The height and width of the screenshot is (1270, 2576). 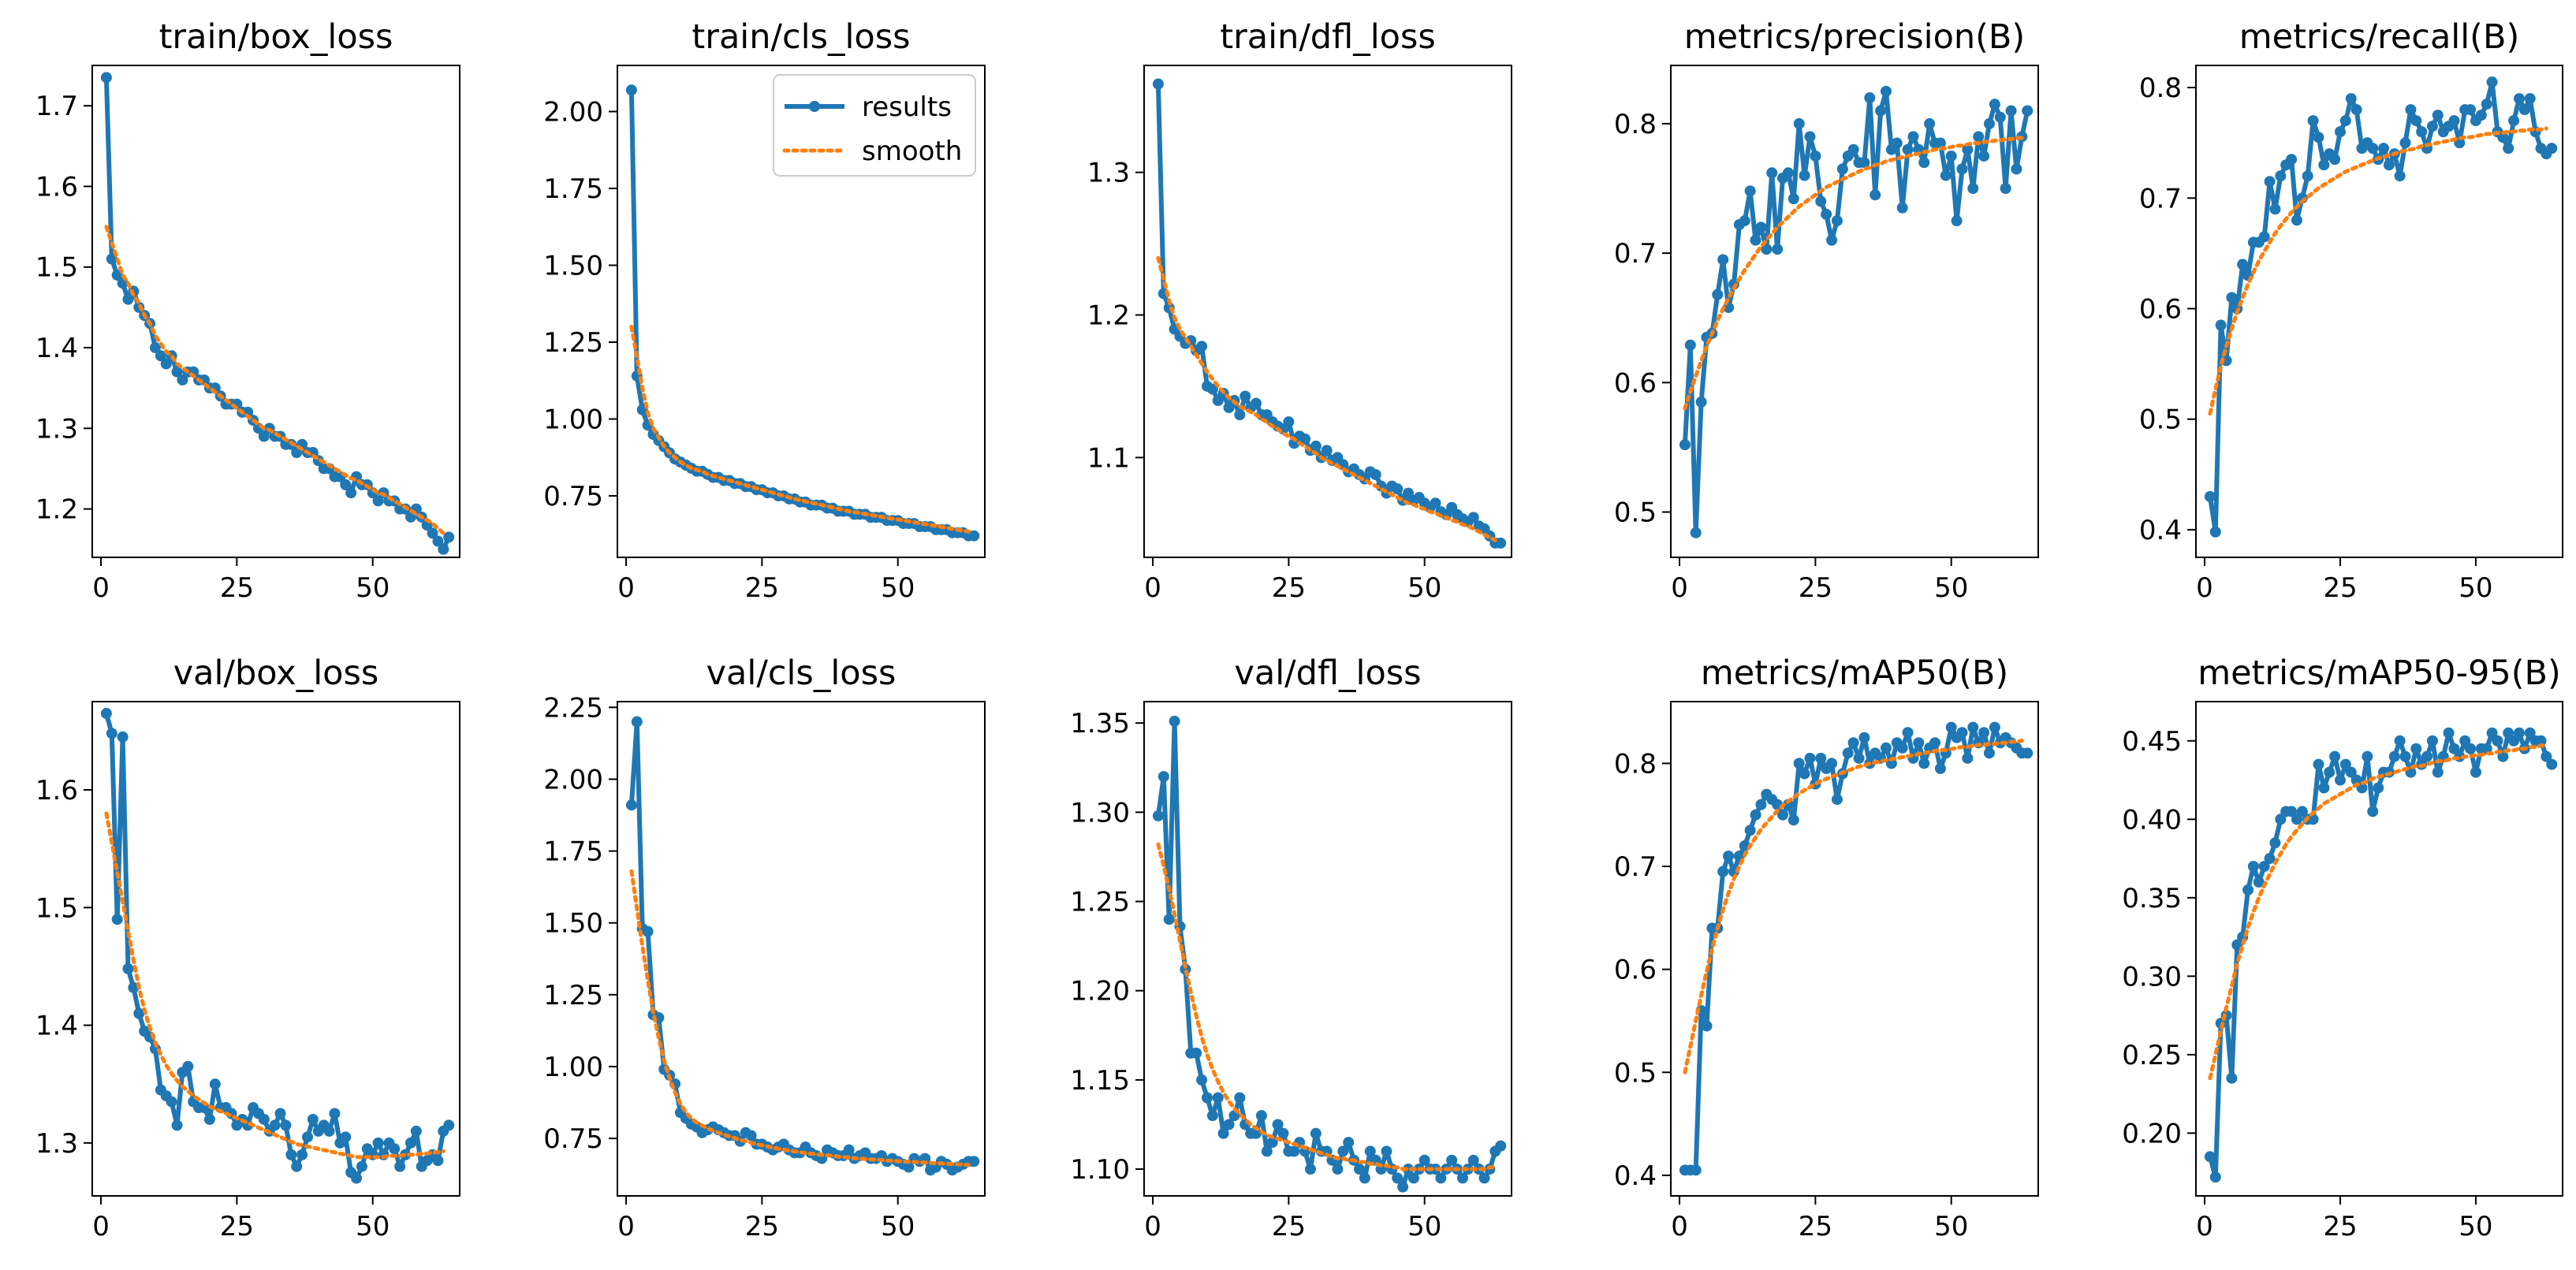 What do you see at coordinates (802, 673) in the screenshot?
I see `subplot-title: val/cls_loss` at bounding box center [802, 673].